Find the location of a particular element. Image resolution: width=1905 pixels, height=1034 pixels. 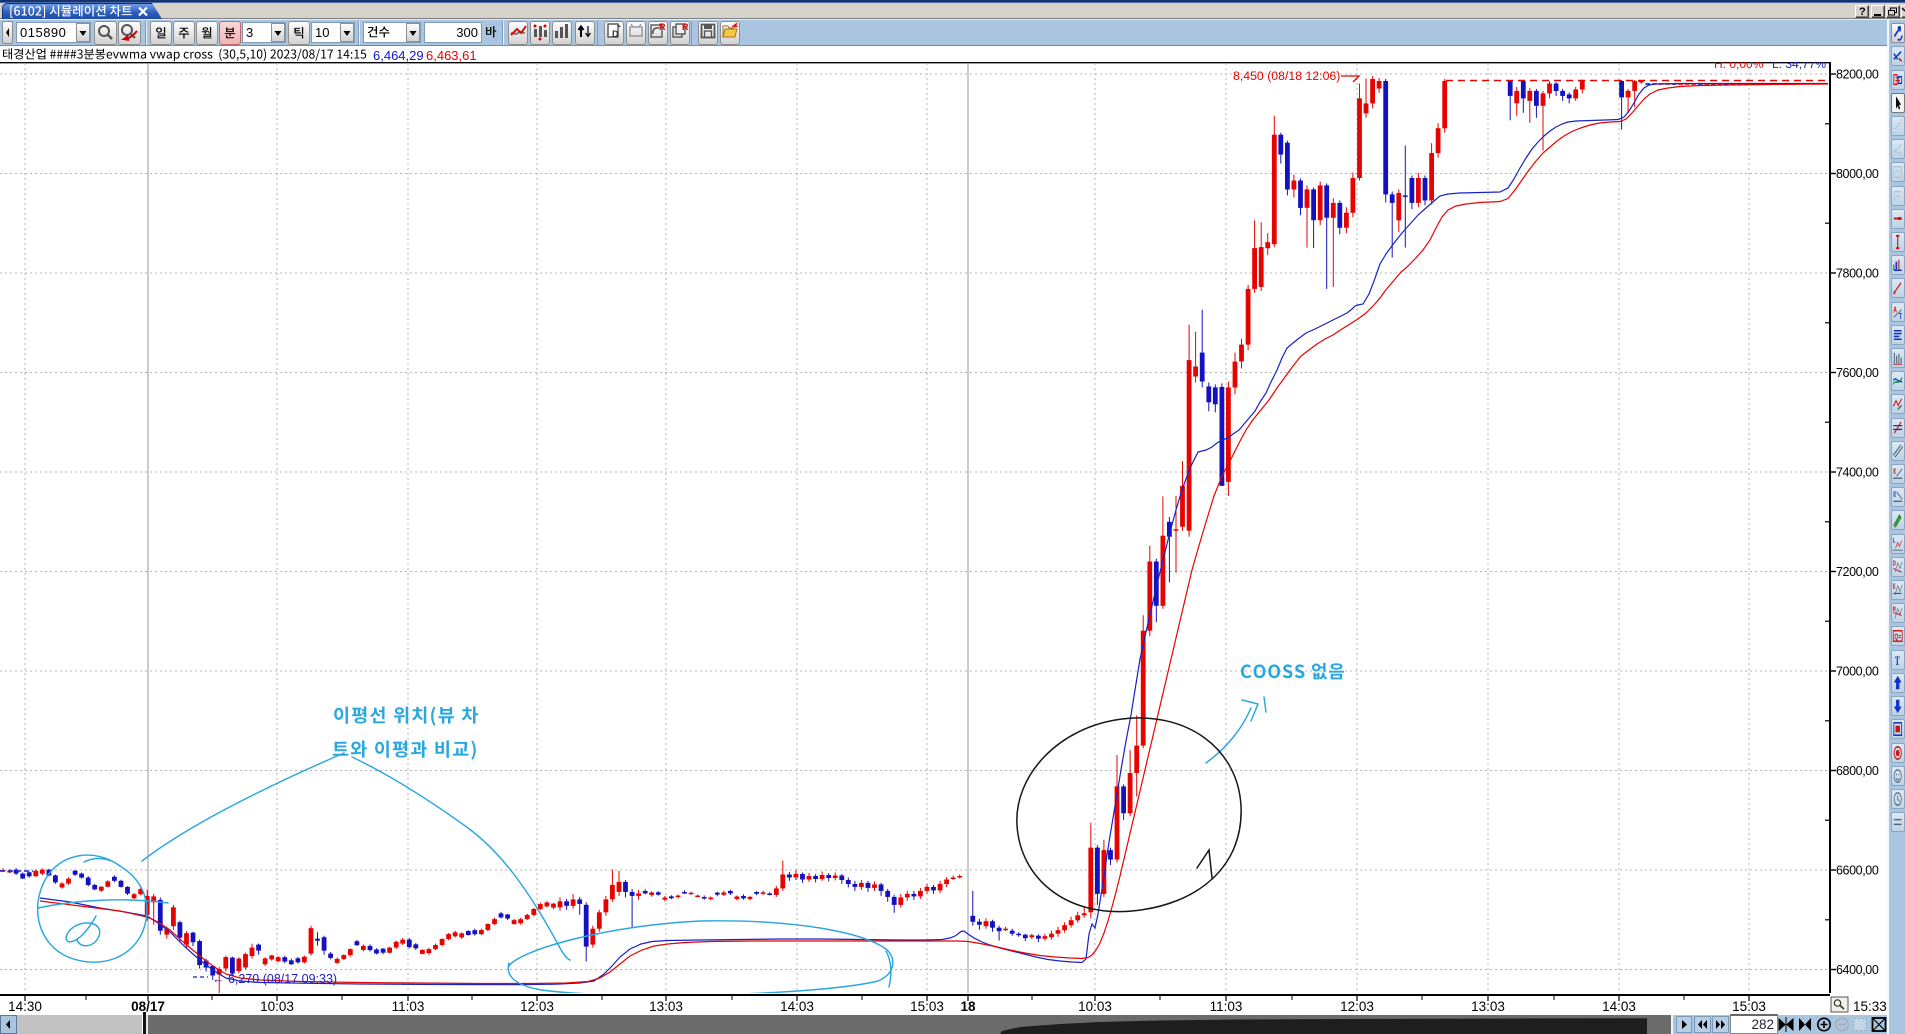

svg-text: 08/17 is located at coordinates (148, 1006).